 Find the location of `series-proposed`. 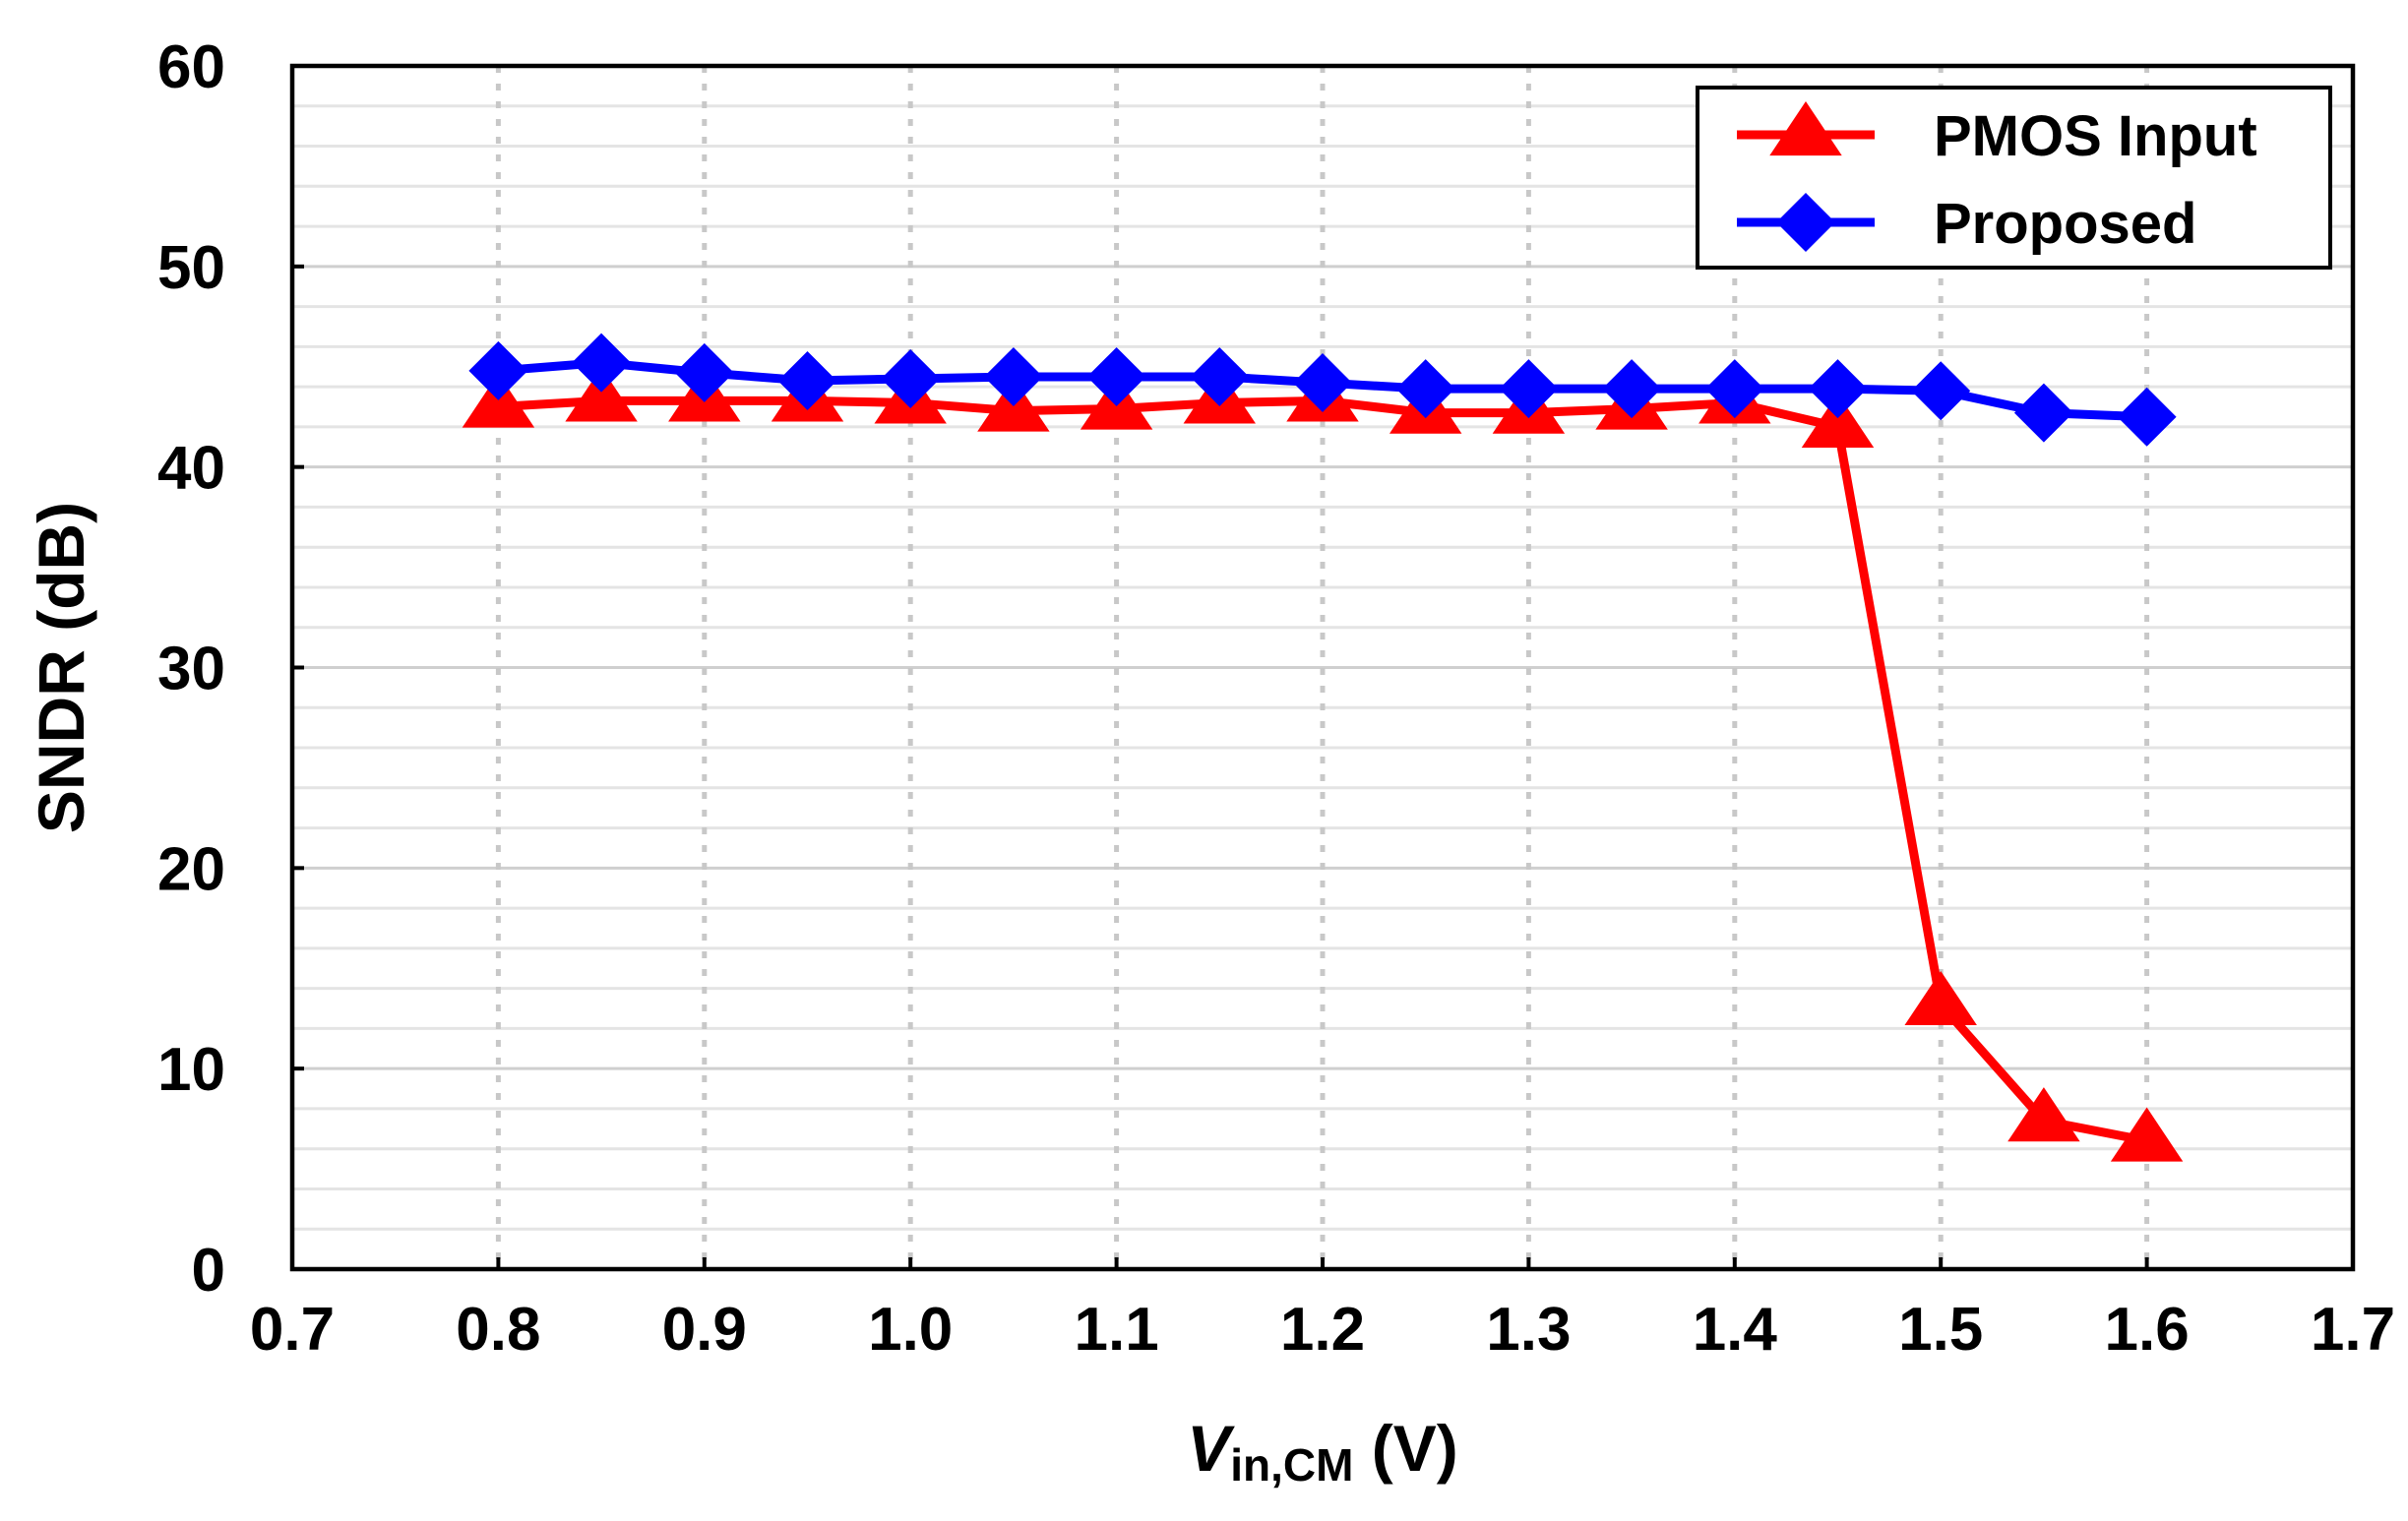

series-proposed is located at coordinates (1322, 390).